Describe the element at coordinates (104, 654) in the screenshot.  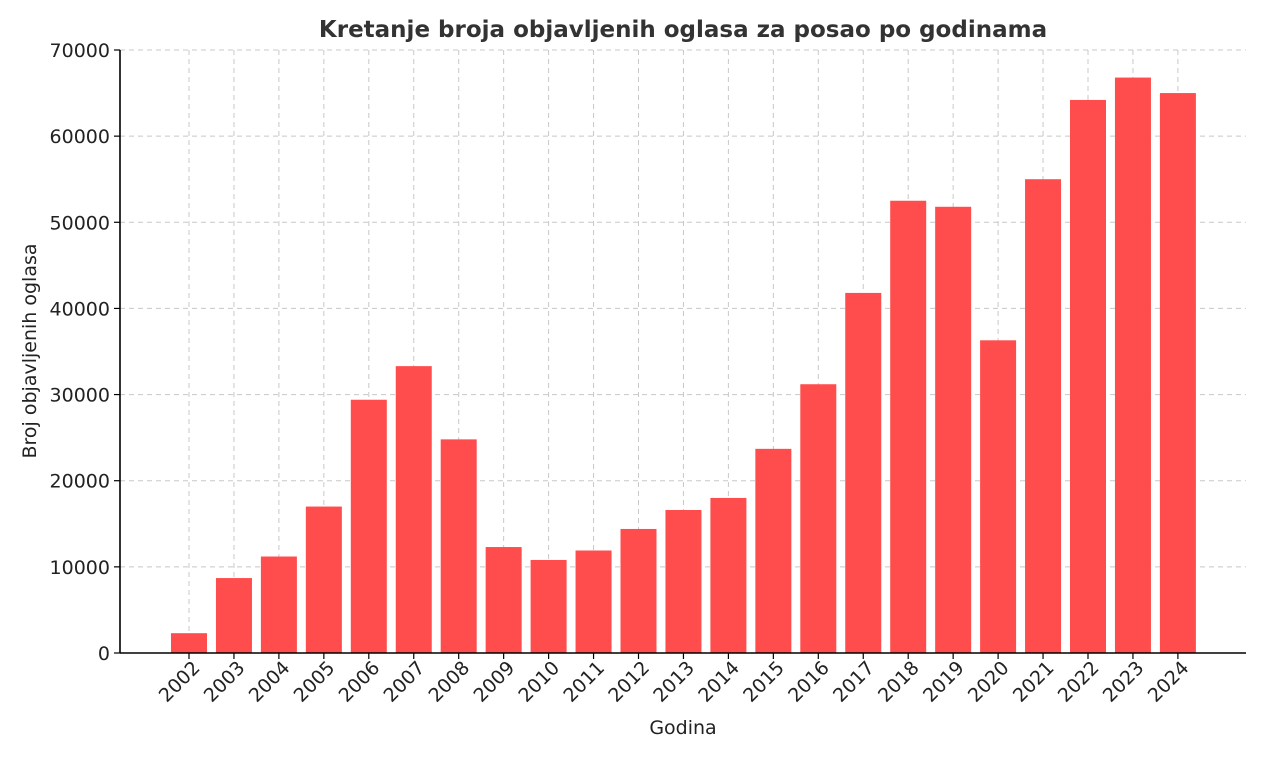
I see `y-tick-label: 0` at that location.